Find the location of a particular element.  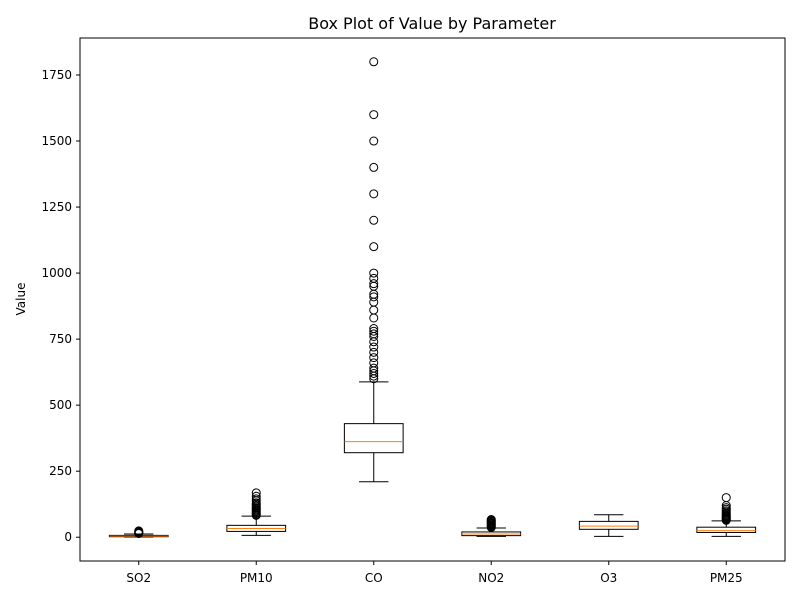

y-tick-label: 250 is located at coordinates (60, 471).